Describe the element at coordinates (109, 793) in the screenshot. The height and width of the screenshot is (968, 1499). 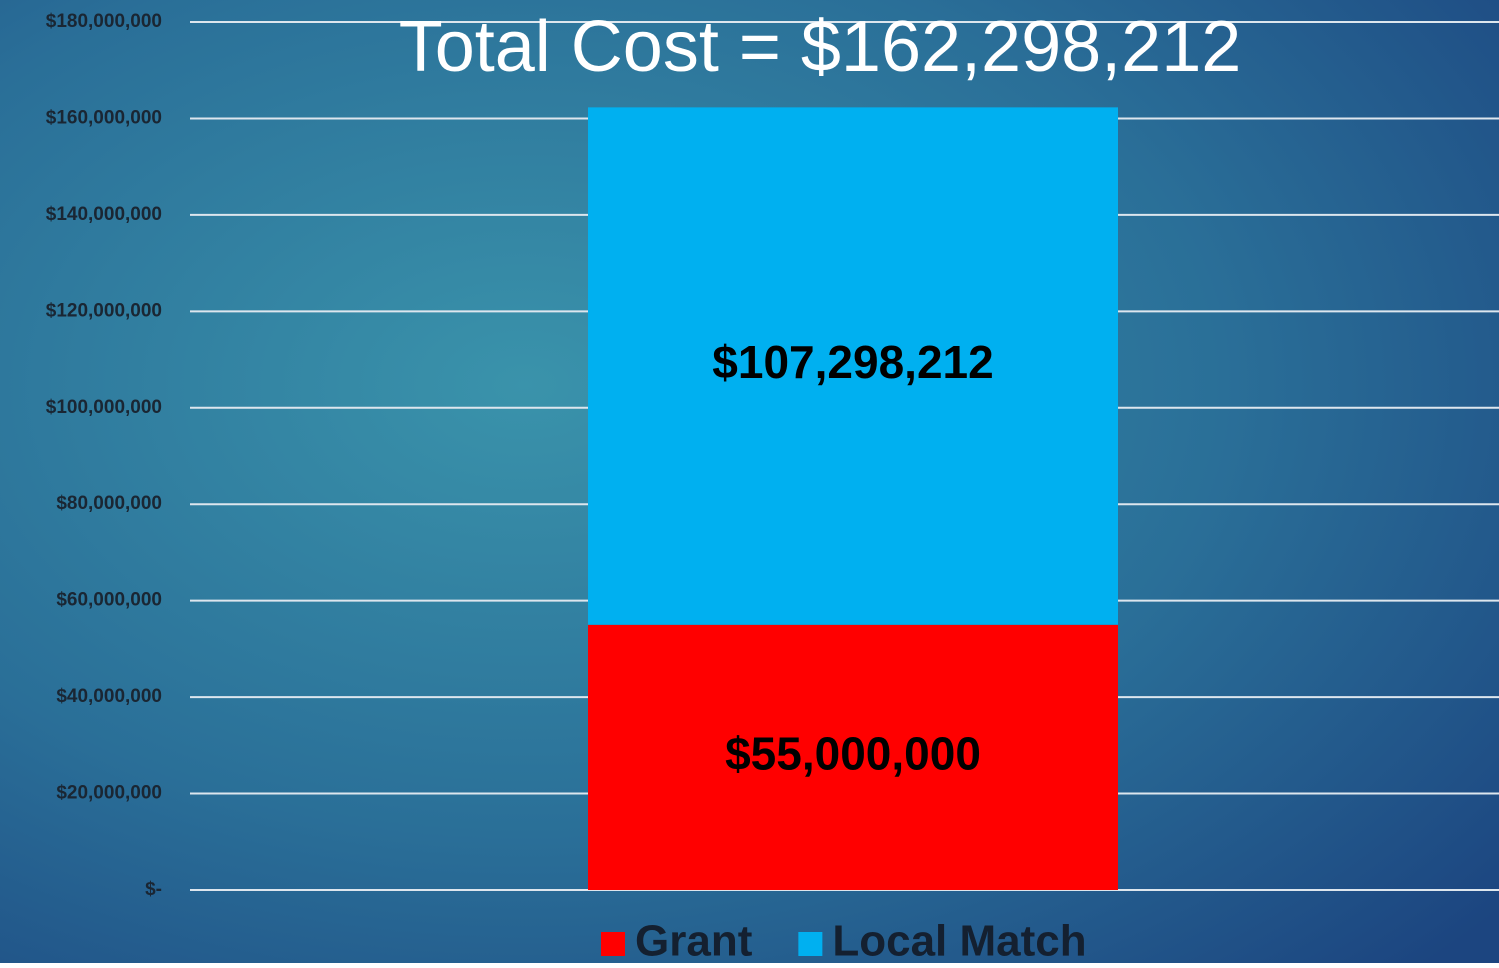
I see `y-tick-label: $20,000,000` at that location.